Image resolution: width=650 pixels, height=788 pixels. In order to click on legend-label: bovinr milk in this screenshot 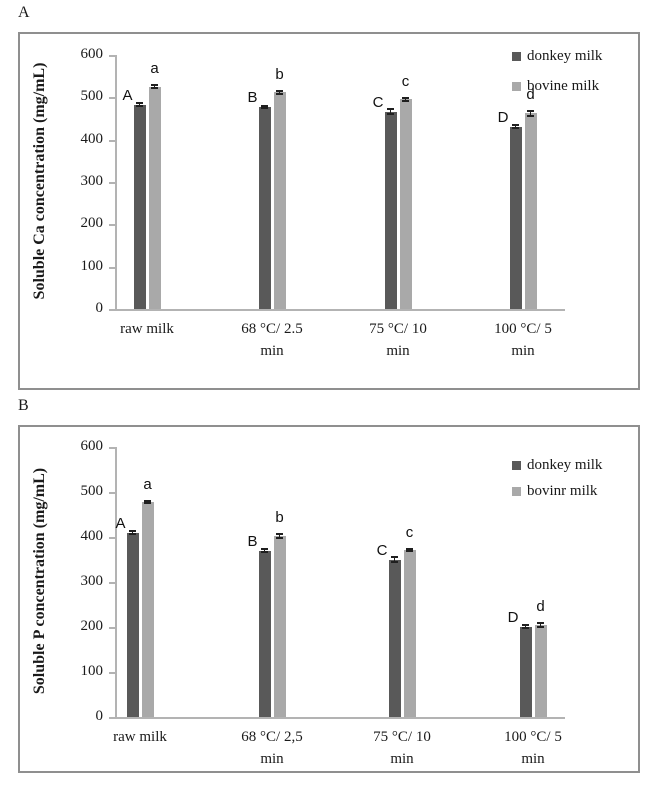, I will do `click(562, 491)`.